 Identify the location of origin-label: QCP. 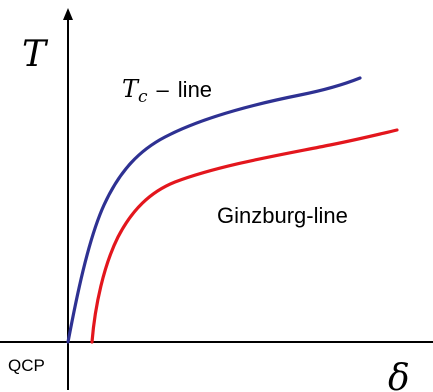
(26, 365).